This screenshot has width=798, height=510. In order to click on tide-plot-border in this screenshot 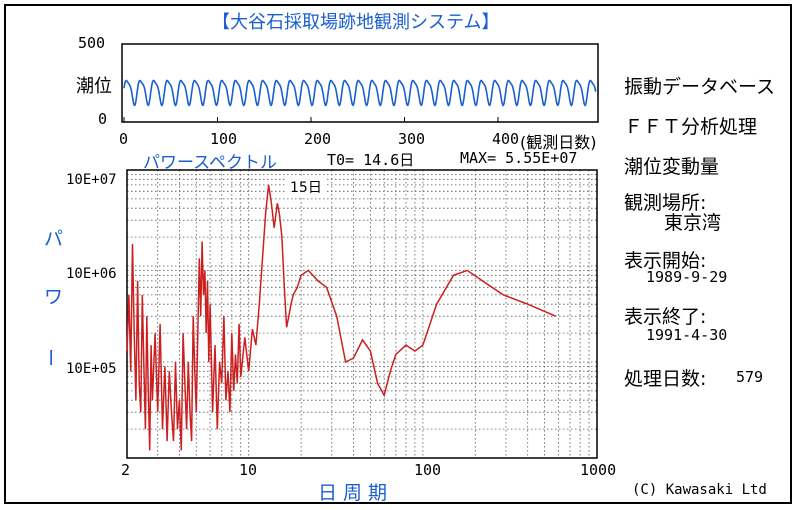, I will do `click(360, 83)`.